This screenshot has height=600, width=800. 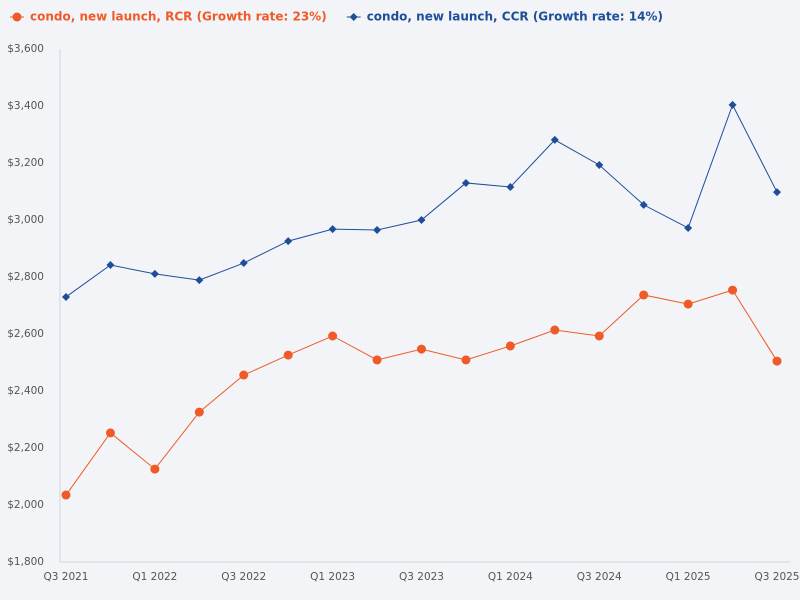 I want to click on x-tick-label: Q3 2025, so click(x=776, y=577).